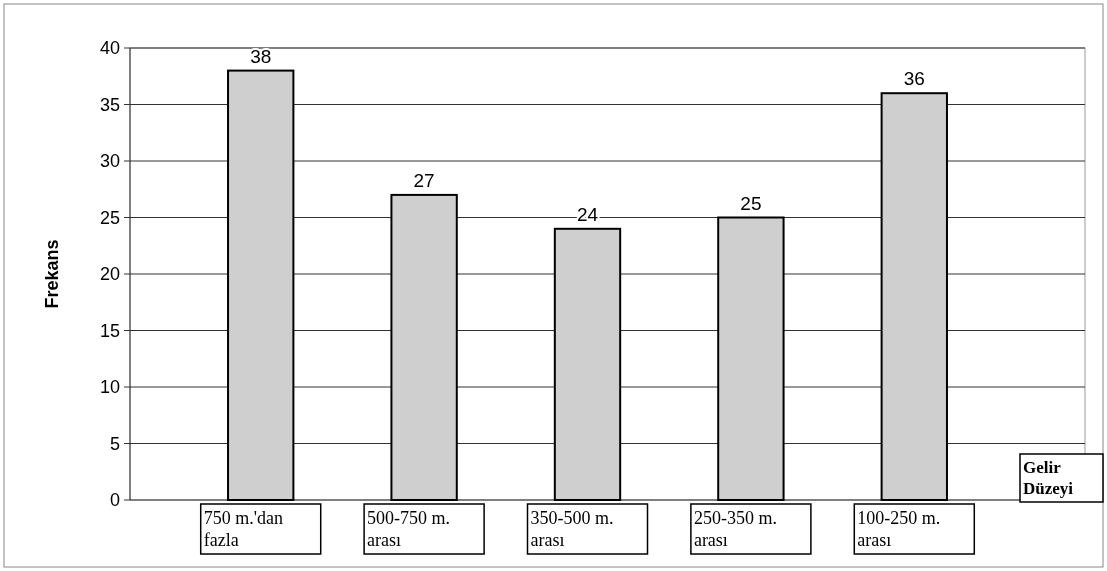 The height and width of the screenshot is (571, 1107). Describe the element at coordinates (114, 500) in the screenshot. I see `y-tick-label: 0` at that location.